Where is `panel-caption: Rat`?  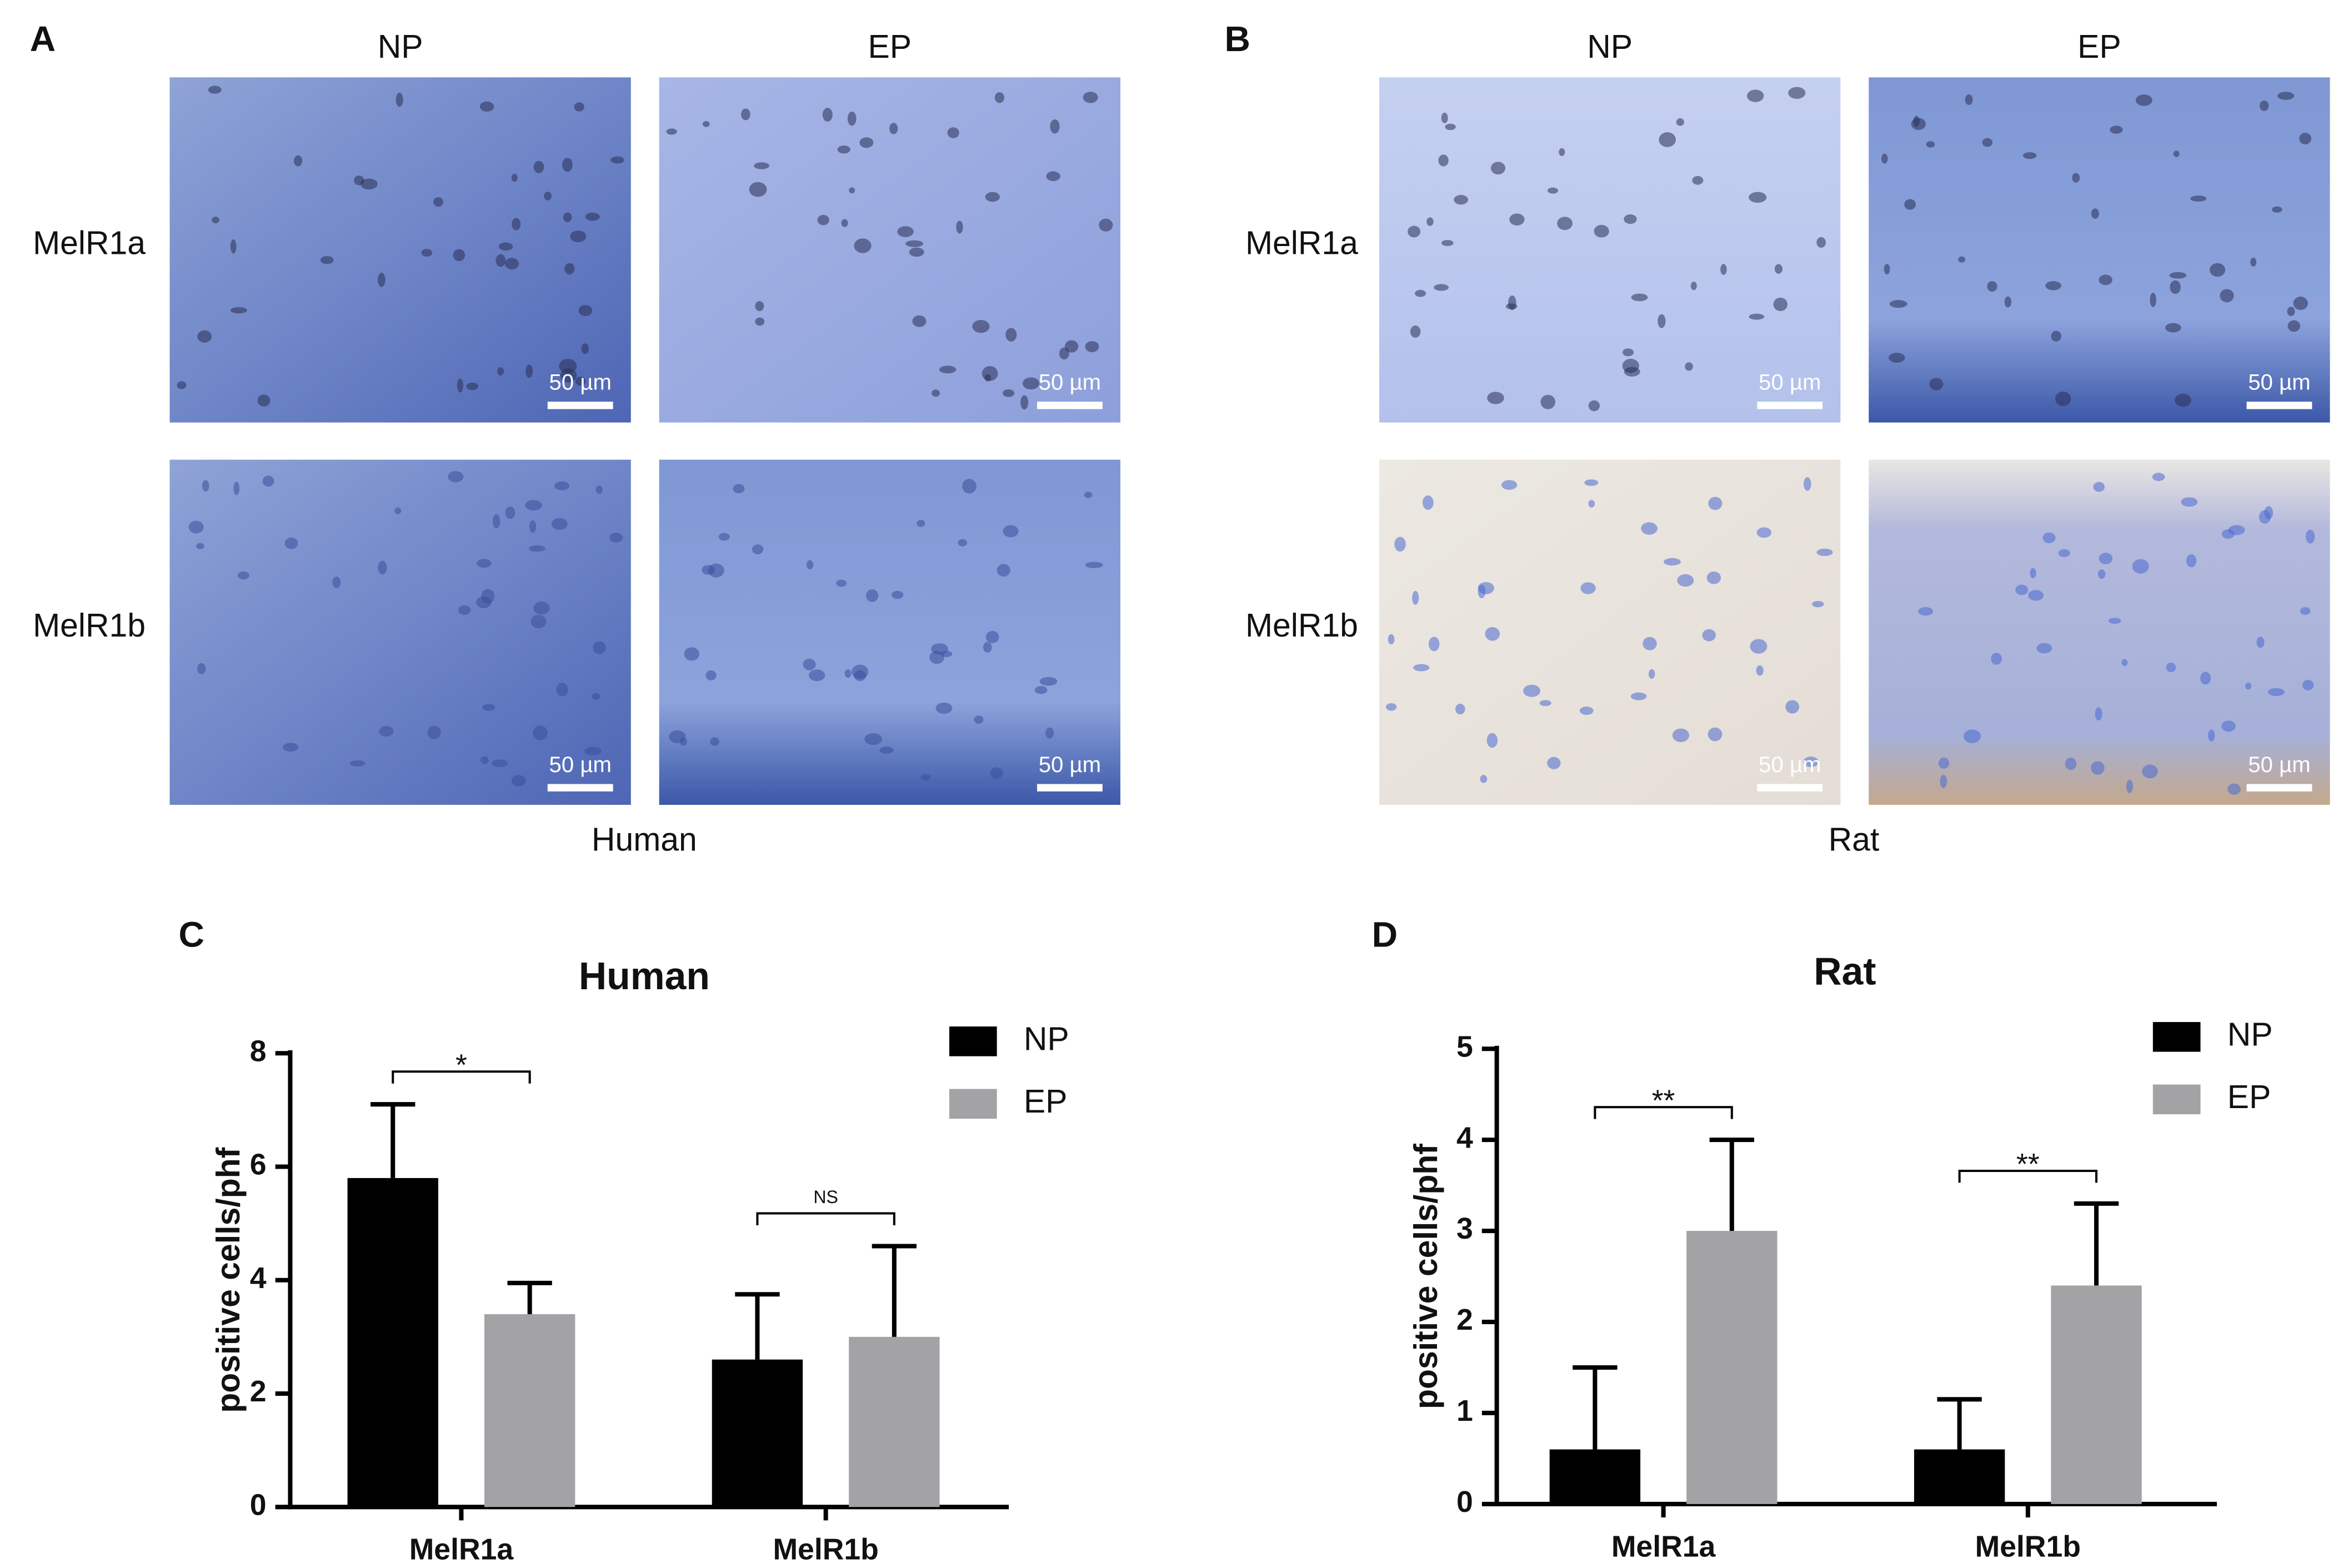
panel-caption: Rat is located at coordinates (1854, 840).